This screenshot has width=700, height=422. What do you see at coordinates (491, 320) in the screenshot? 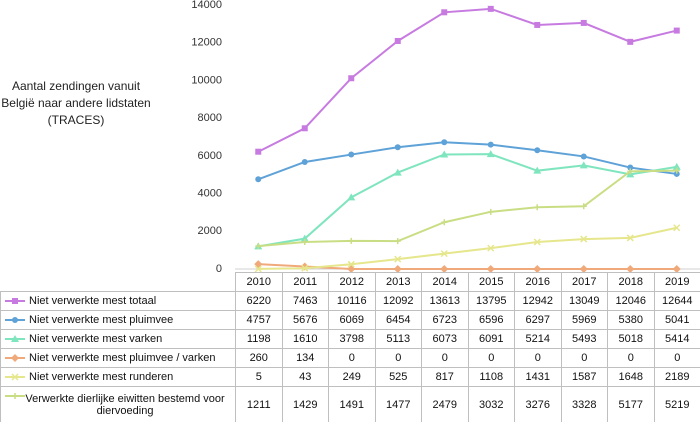
I see `value-cell: 6596` at bounding box center [491, 320].